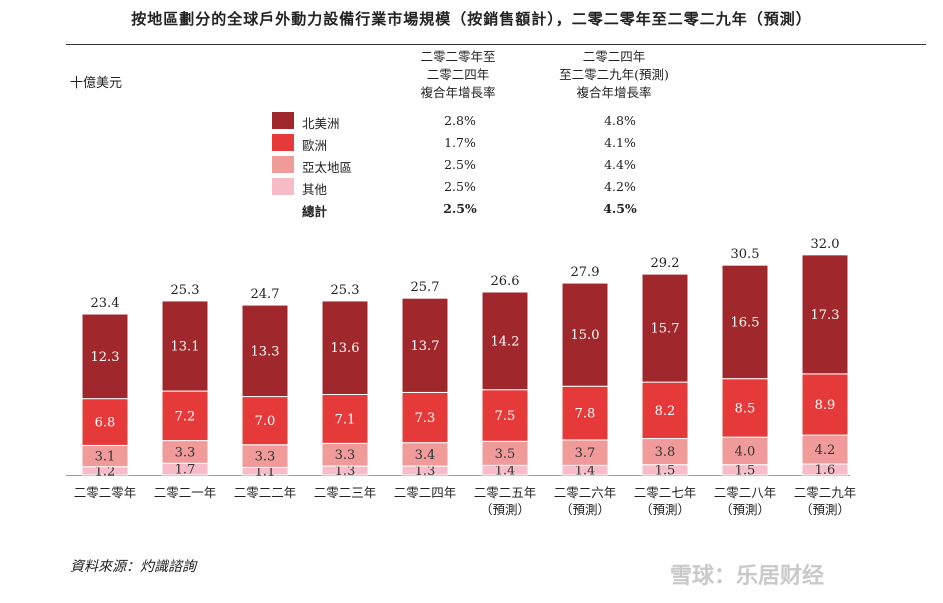 The height and width of the screenshot is (603, 943). I want to click on bar-total-label: 30.5, so click(745, 254).